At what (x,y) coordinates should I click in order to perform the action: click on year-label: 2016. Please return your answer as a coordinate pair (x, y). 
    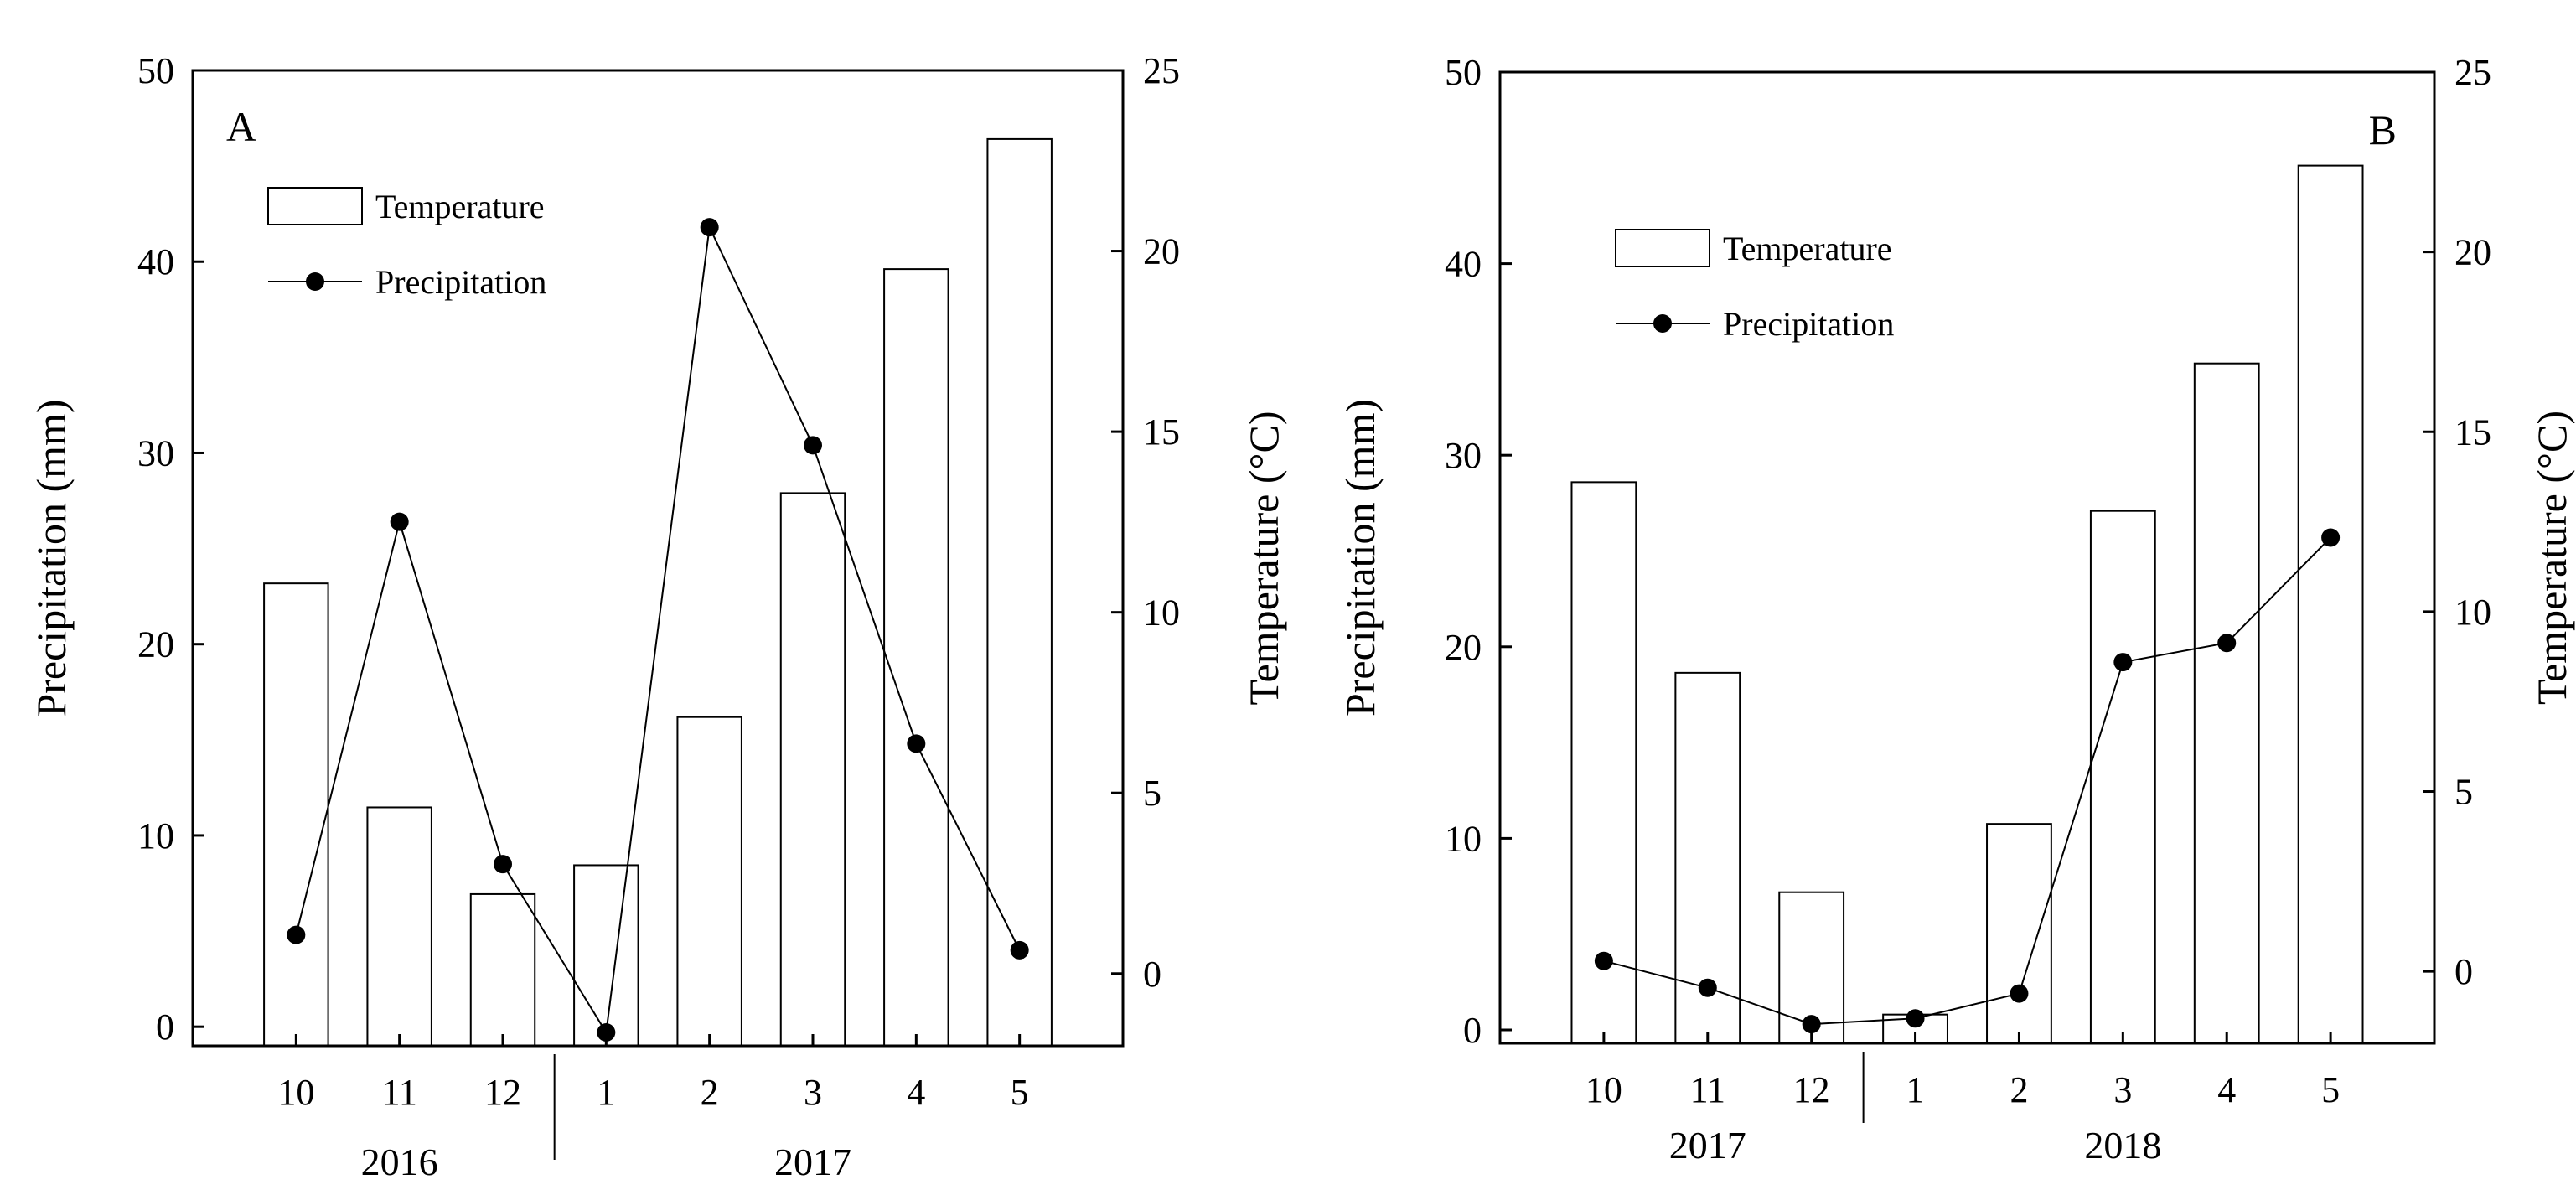
    Looking at the image, I should click on (399, 1162).